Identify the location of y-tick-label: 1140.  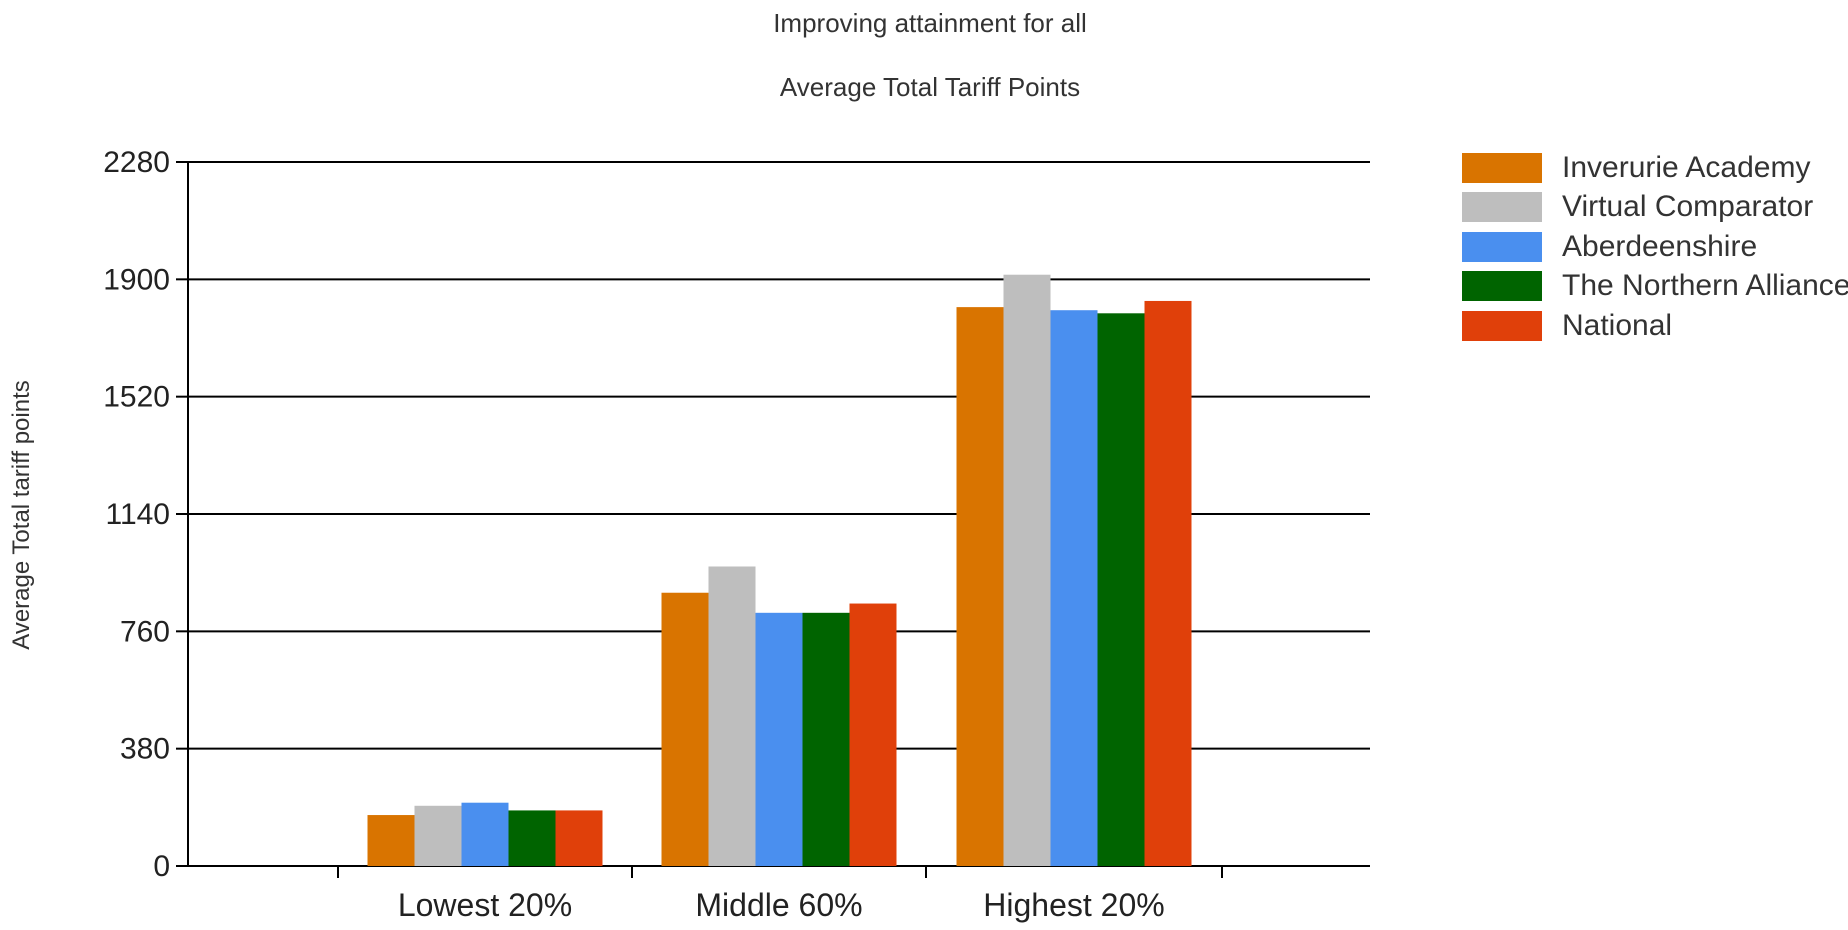
(137, 514).